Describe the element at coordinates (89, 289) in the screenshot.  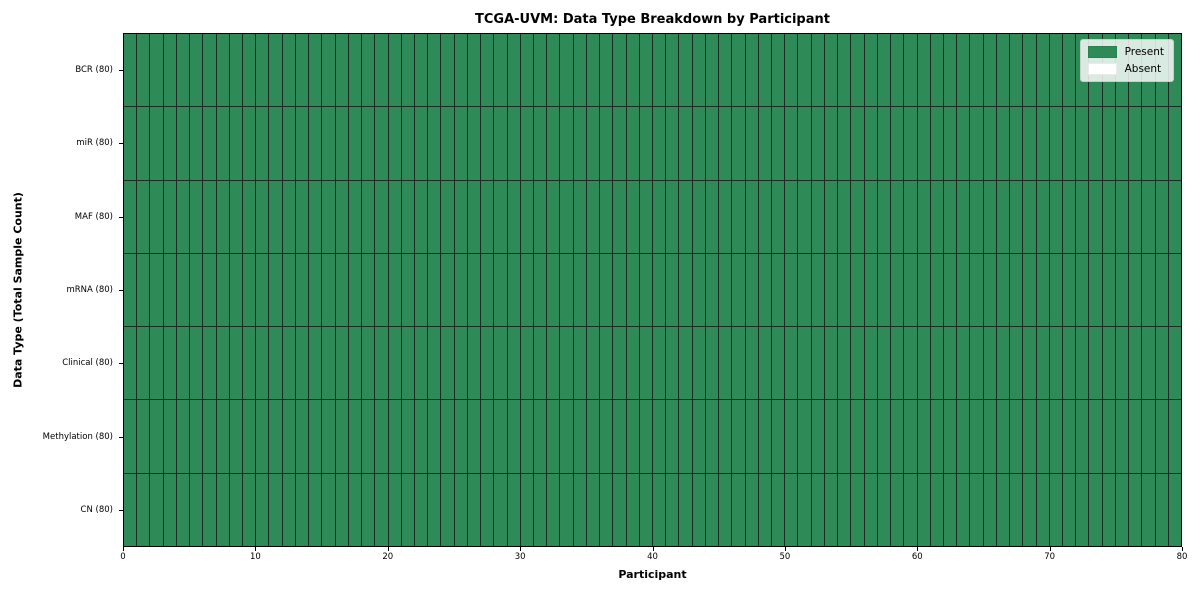
I see `y-tick-label: mRNA (80)` at that location.